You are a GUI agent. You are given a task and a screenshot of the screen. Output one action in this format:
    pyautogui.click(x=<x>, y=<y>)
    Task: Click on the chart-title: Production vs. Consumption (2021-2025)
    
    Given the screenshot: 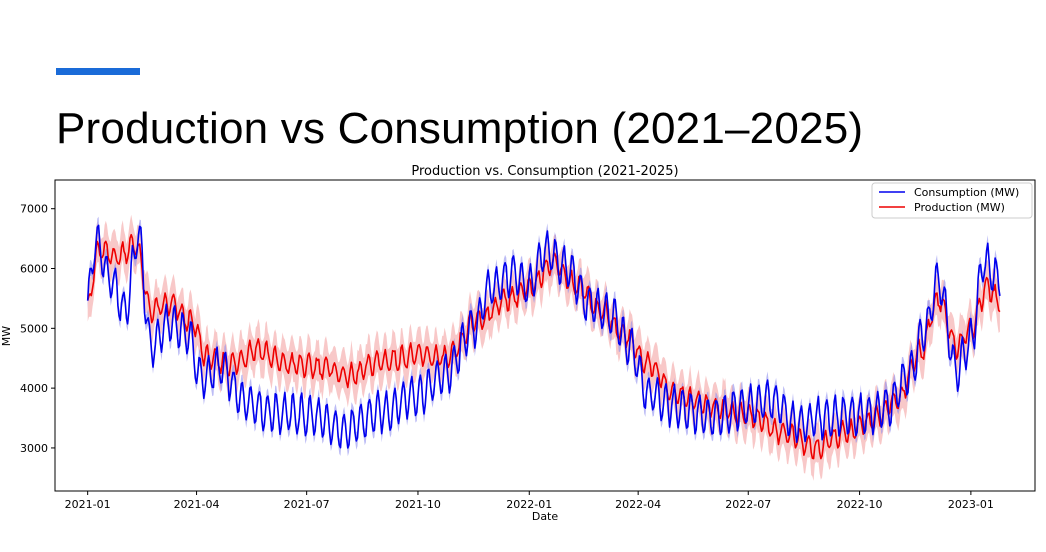 What is the action you would take?
    pyautogui.click(x=544, y=171)
    